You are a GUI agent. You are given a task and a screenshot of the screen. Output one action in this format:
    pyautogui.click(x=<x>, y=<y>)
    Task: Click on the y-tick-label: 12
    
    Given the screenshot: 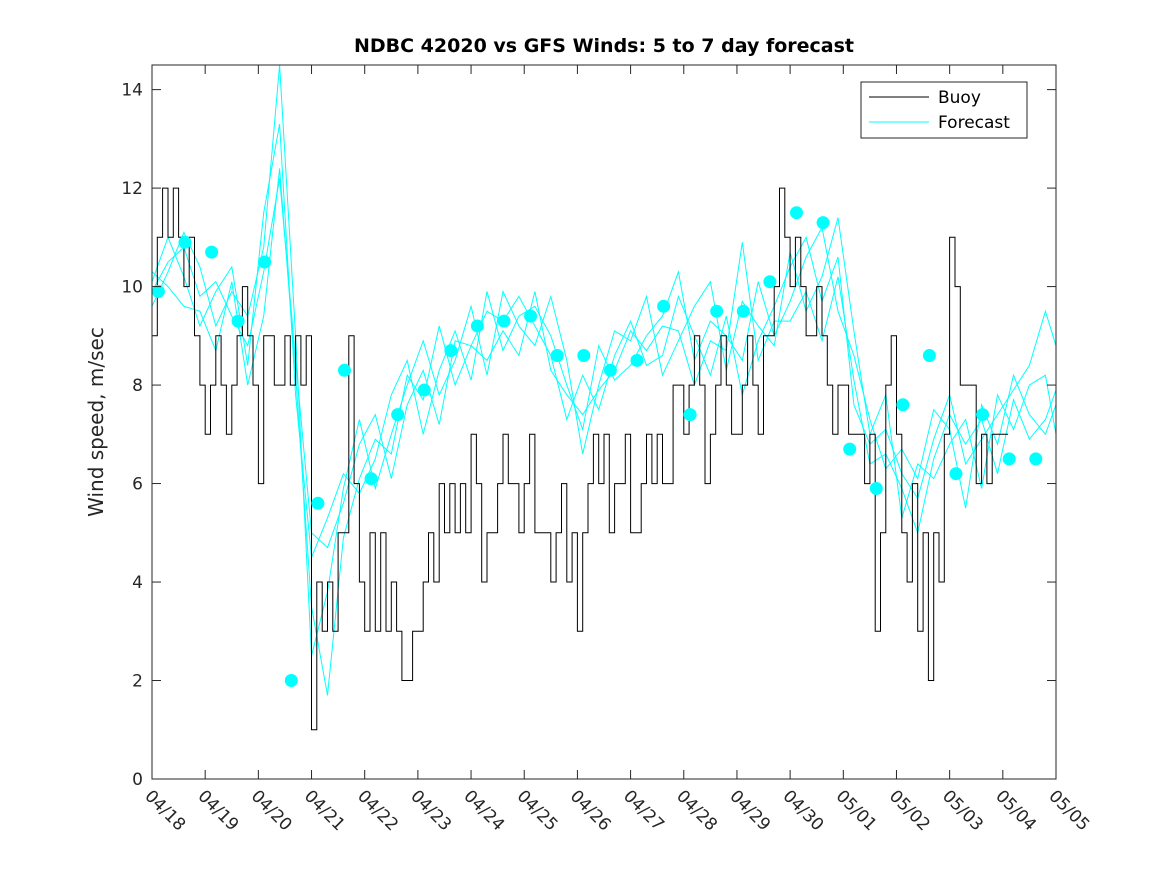 What is the action you would take?
    pyautogui.click(x=132, y=189)
    